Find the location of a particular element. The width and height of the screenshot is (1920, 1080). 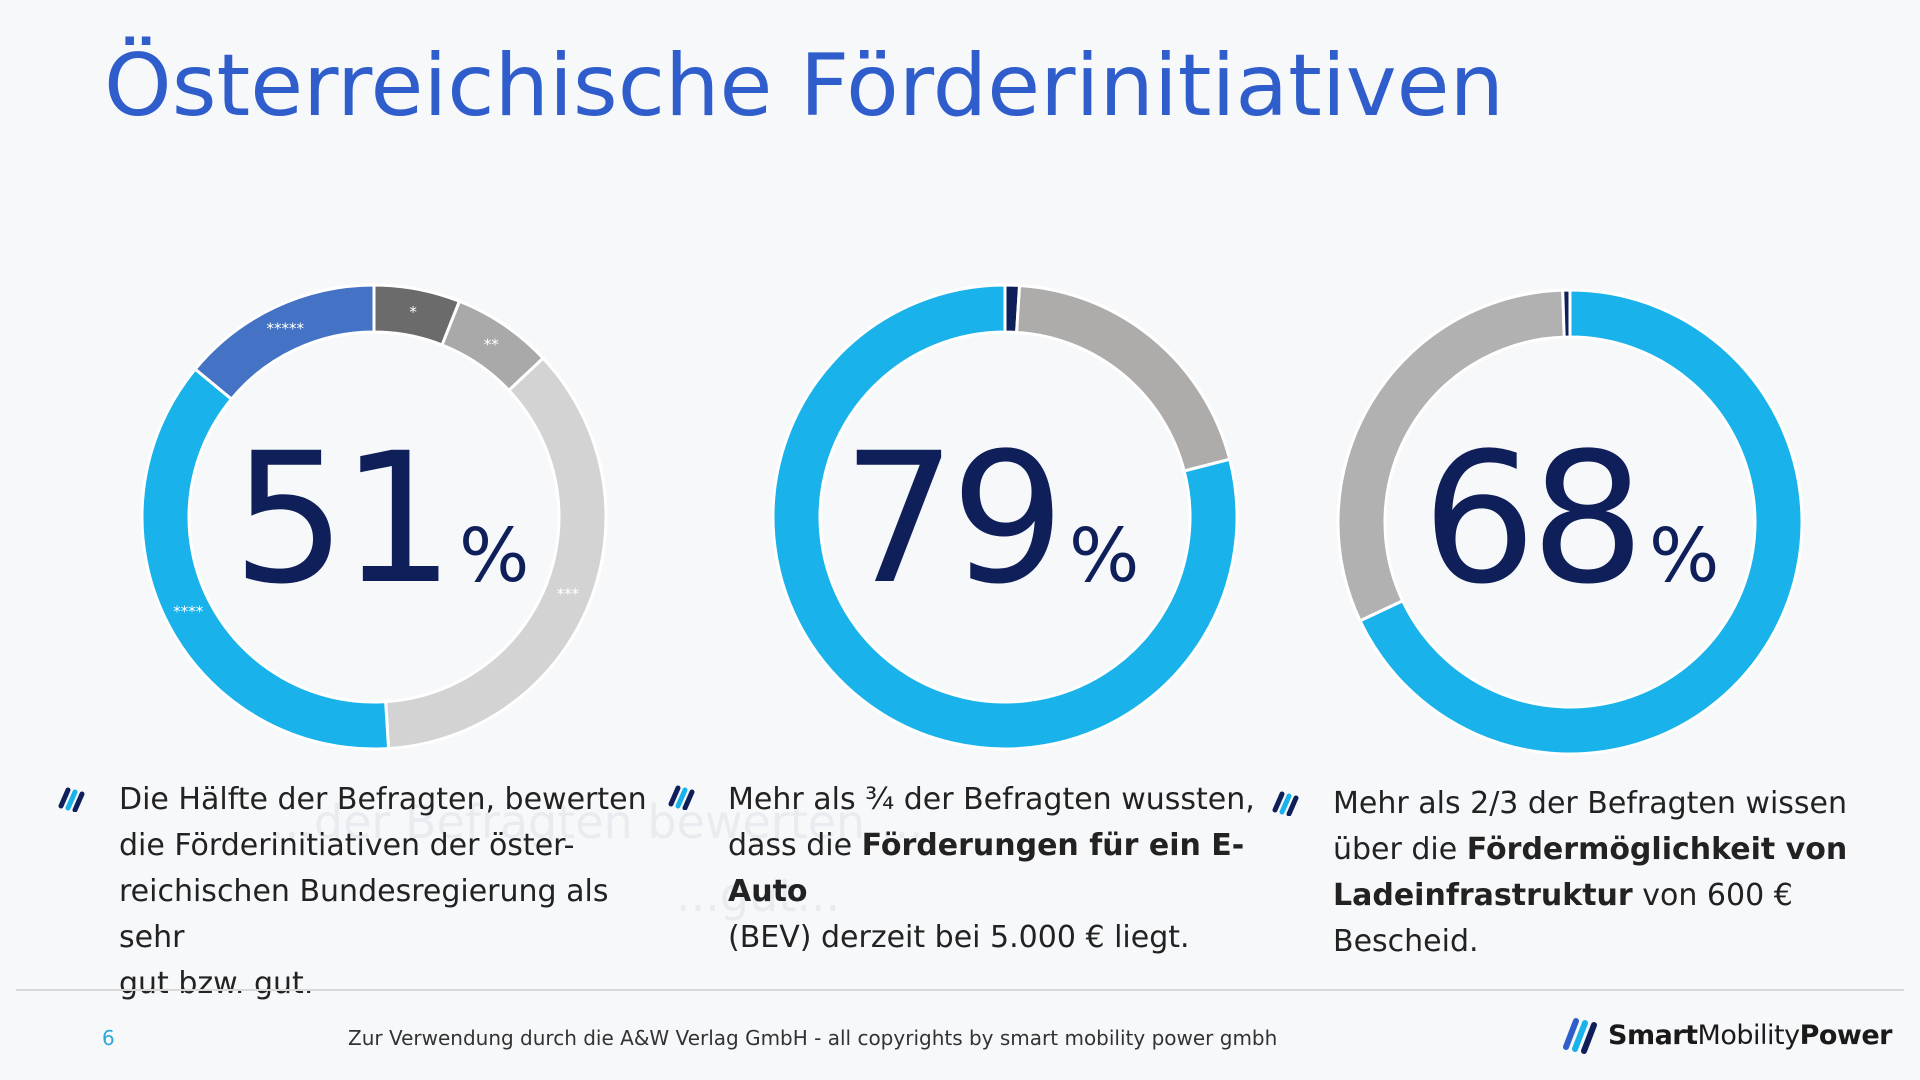

note-line: die Förderinitiativen der öster- is located at coordinates (347, 845).